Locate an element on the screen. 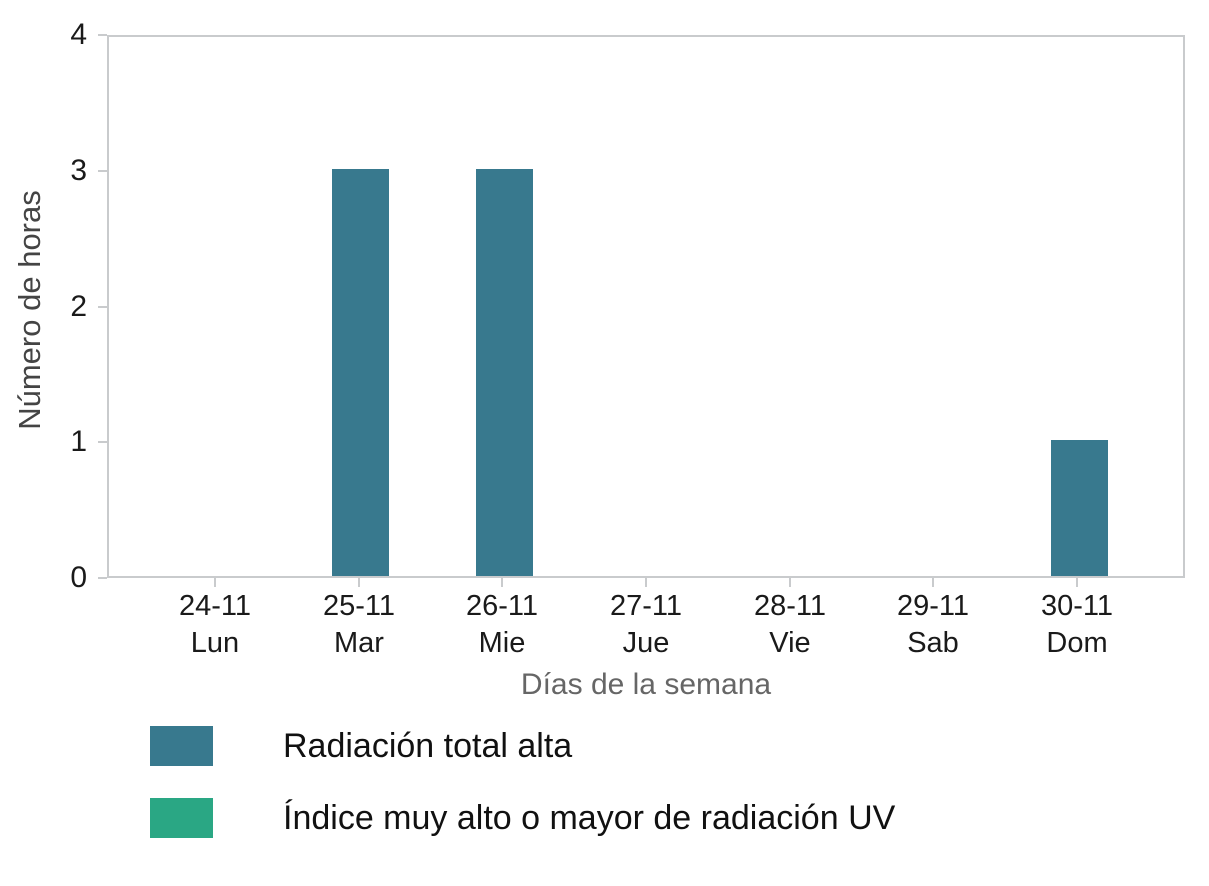 This screenshot has height=886, width=1209. legend-swatch-indice-muy-alto-uv is located at coordinates (181, 818).